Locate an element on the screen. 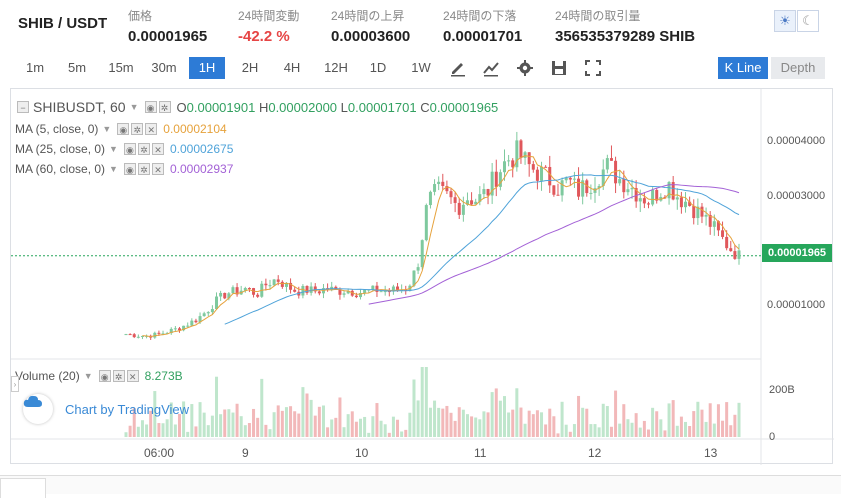  collapse-icon: − is located at coordinates (23, 107).